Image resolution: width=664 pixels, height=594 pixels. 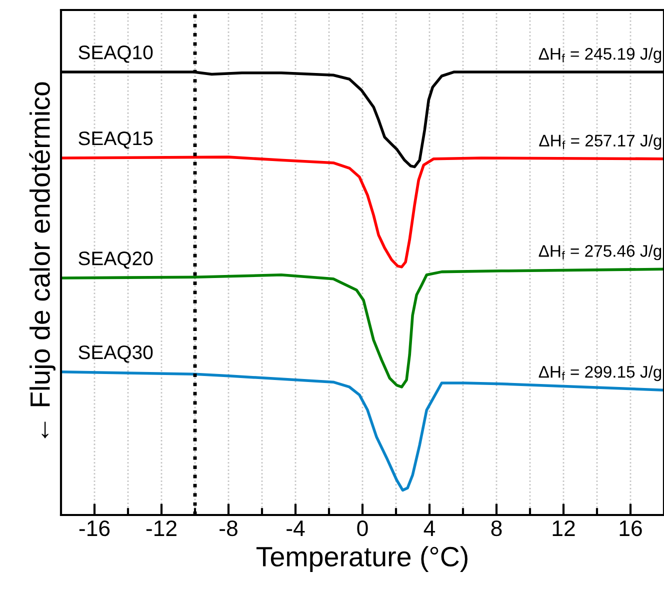 I want to click on x-axis-title: Temperature (°C), so click(x=362, y=559).